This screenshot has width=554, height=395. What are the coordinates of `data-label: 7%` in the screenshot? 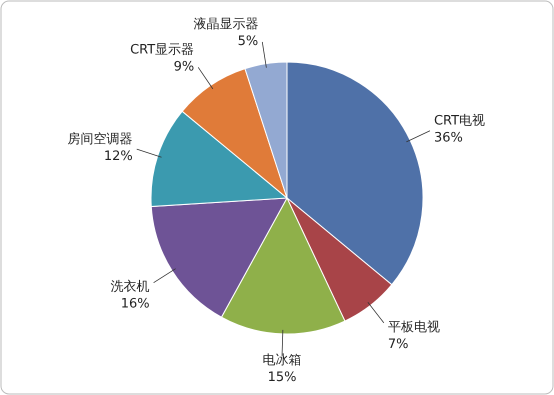 It's located at (398, 344).